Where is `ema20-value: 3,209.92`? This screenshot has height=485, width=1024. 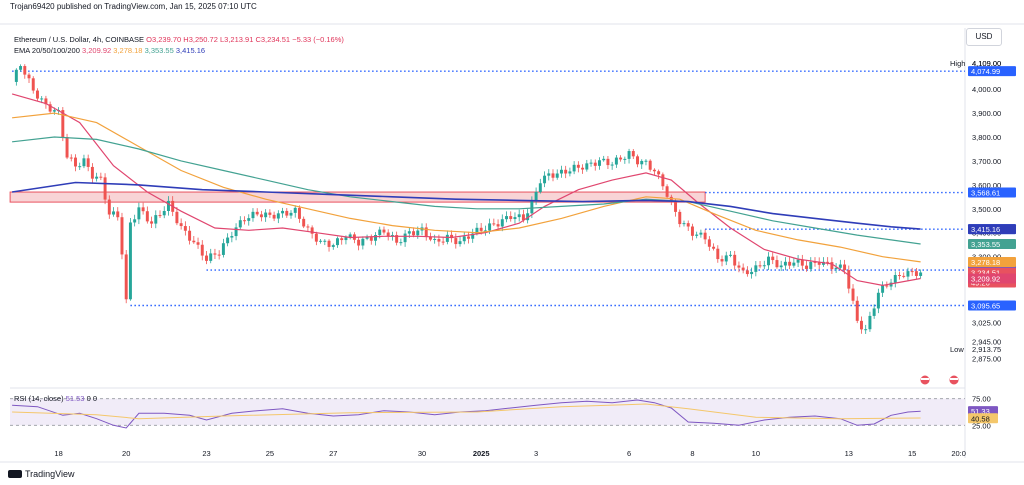
ema20-value: 3,209.92 is located at coordinates (96, 50).